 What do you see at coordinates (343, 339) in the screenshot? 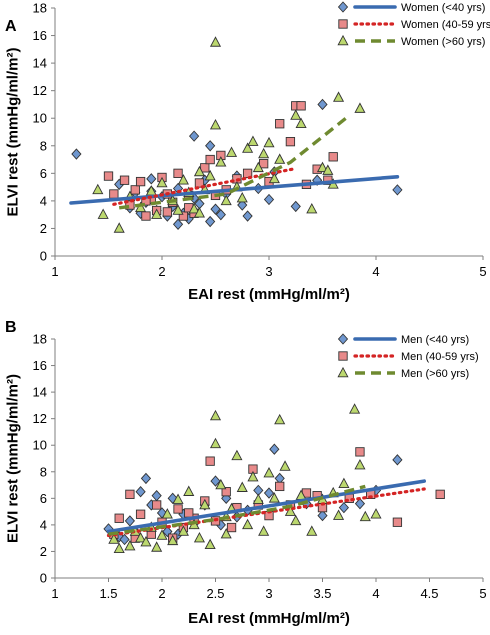
I see `legend-marker-diamond` at bounding box center [343, 339].